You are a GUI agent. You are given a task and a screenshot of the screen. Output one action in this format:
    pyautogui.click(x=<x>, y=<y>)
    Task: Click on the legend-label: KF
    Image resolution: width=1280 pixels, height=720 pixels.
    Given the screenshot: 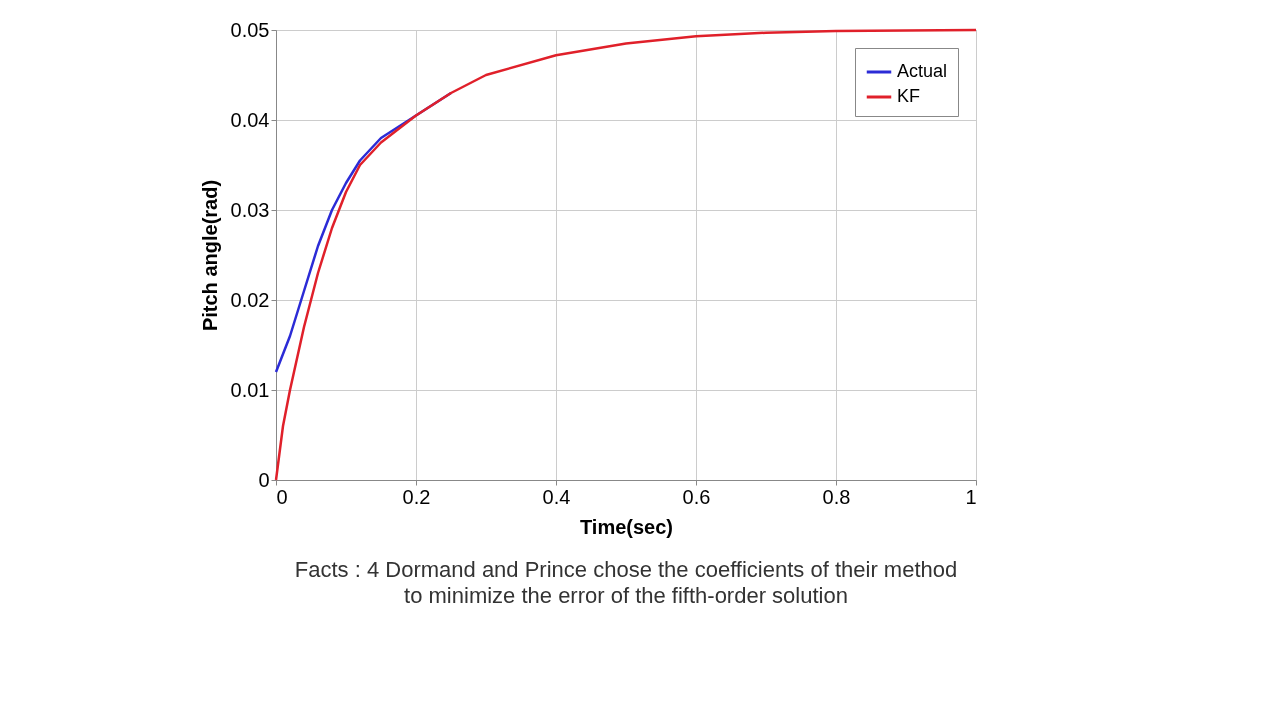 What is the action you would take?
    pyautogui.click(x=909, y=96)
    